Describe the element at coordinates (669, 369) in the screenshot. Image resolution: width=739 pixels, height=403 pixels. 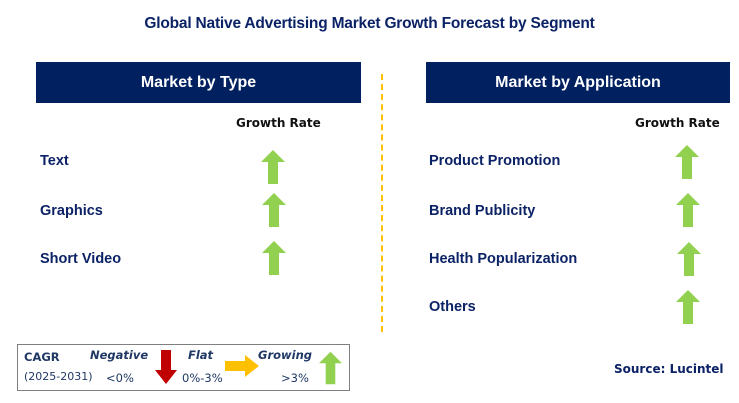
I see `source-label: Source: Lucintel` at that location.